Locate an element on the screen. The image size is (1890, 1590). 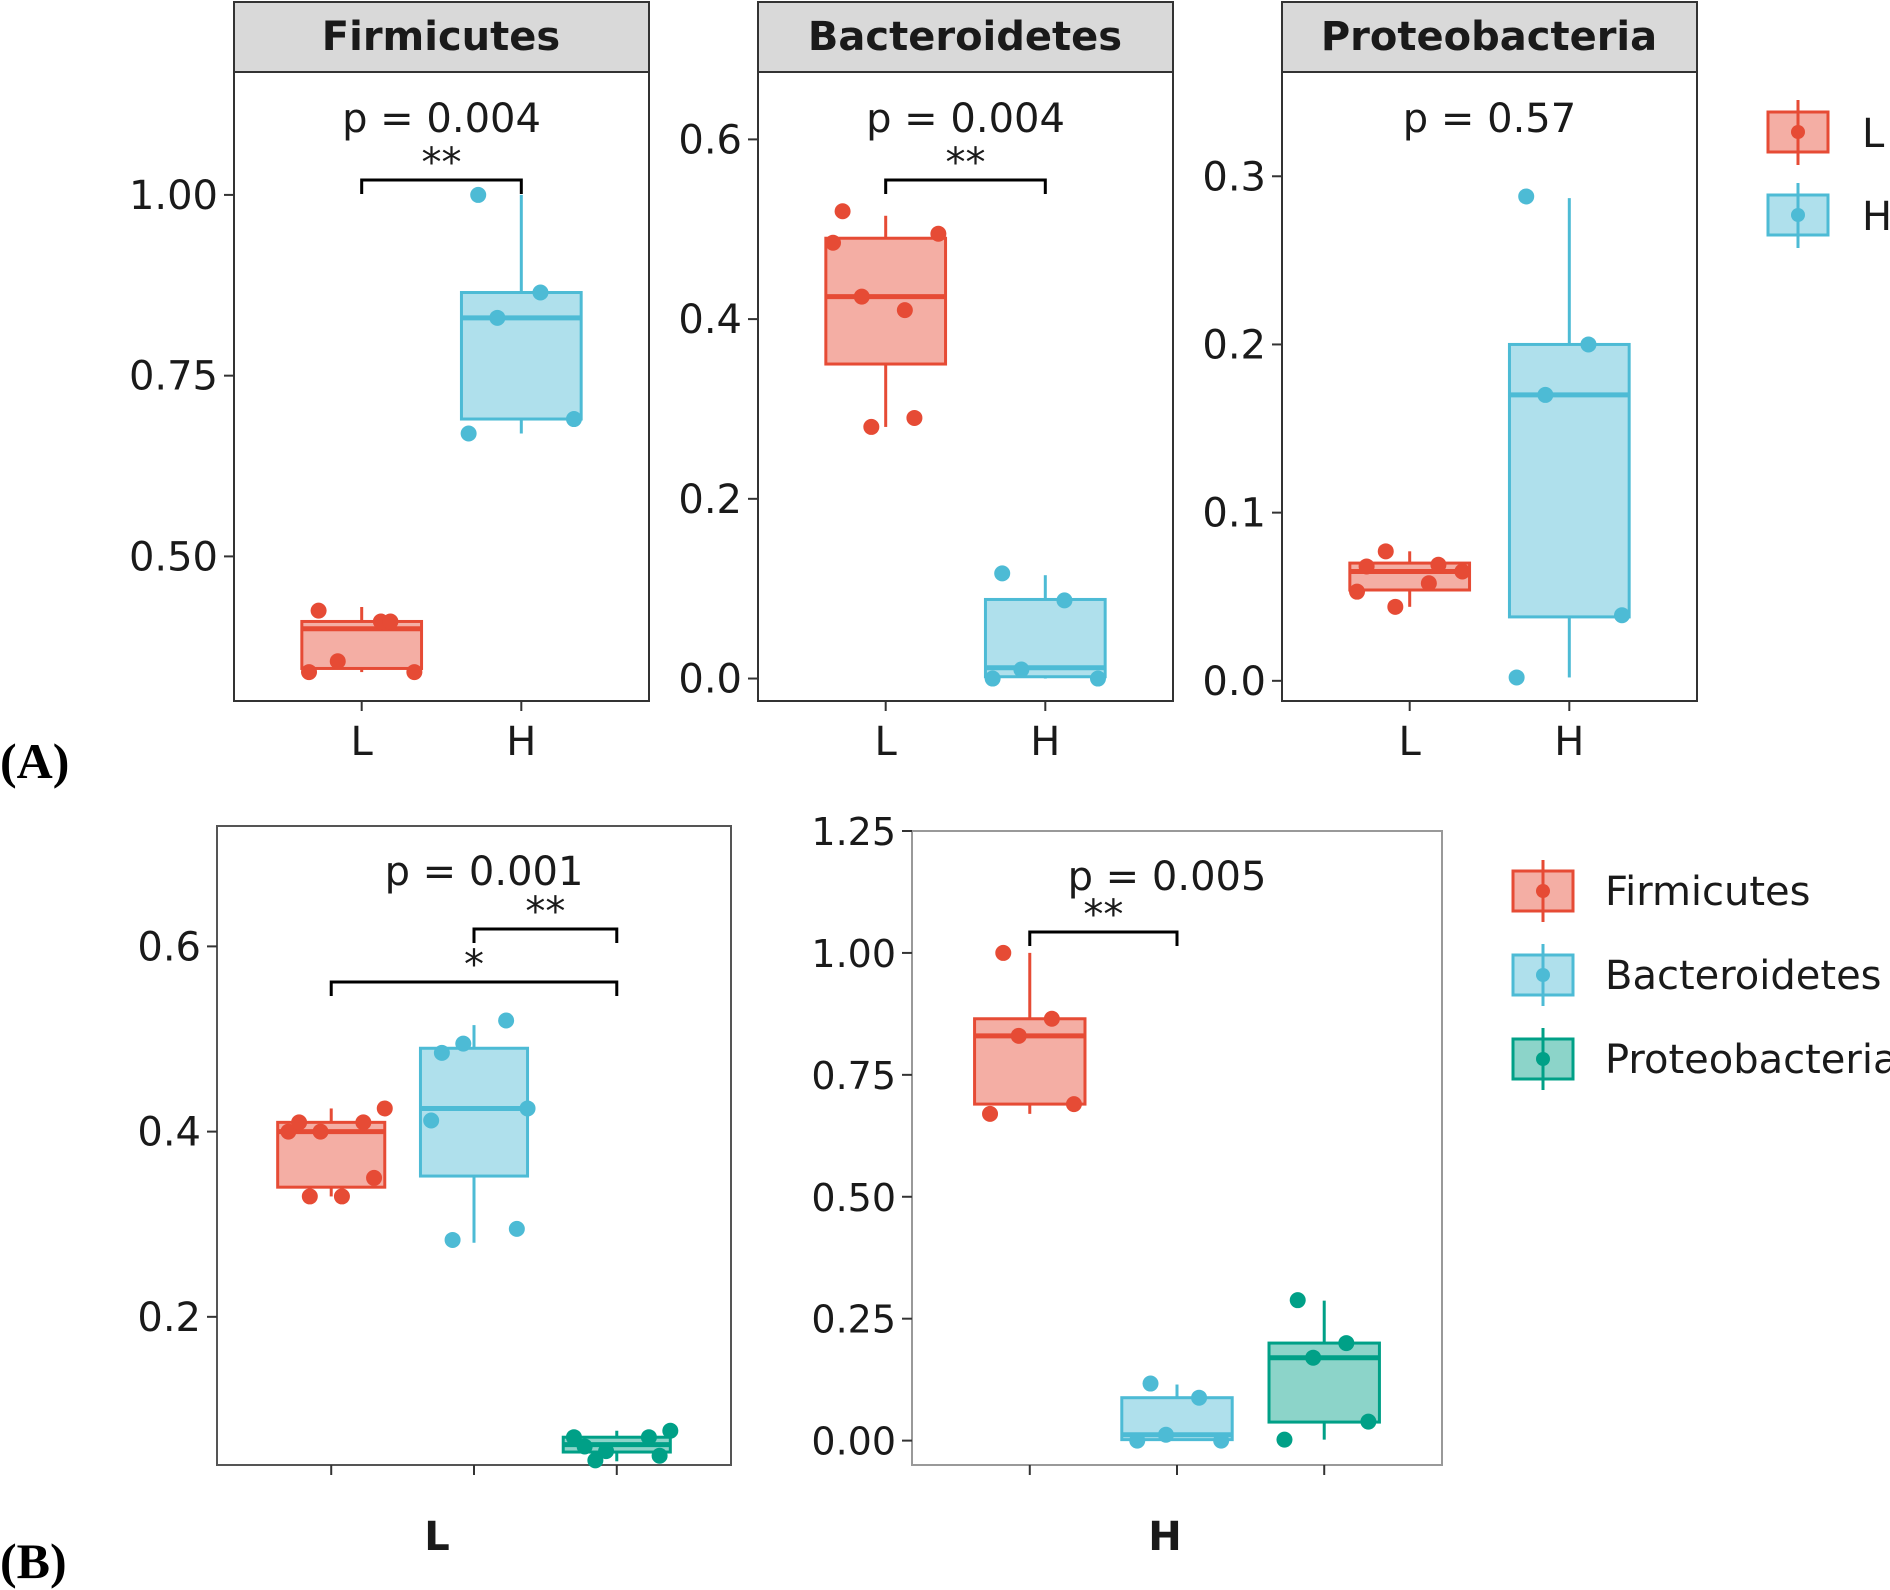
y-tick-label: 1.00 is located at coordinates (173, 196).